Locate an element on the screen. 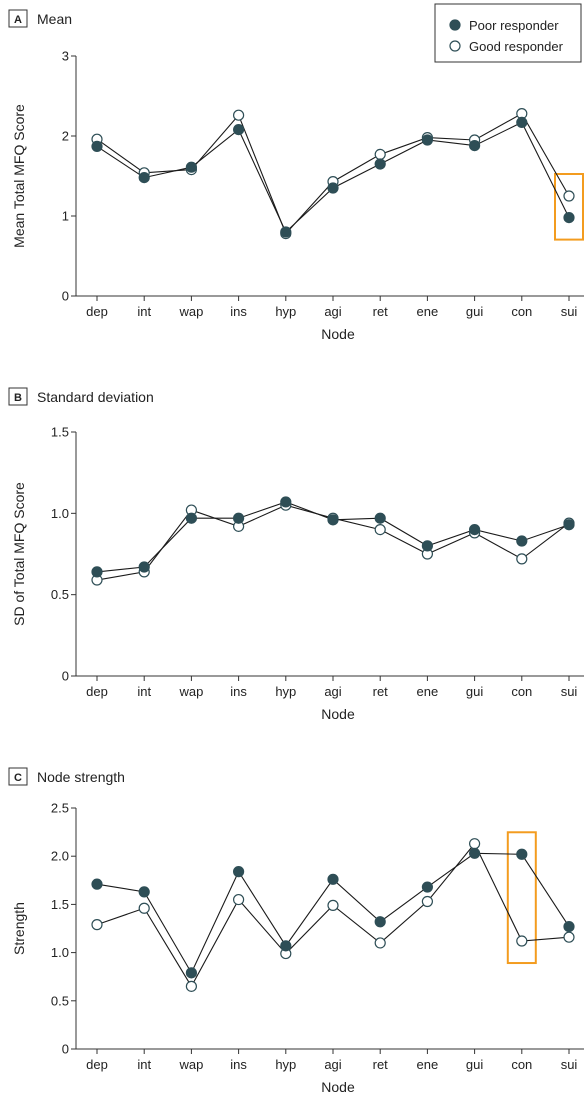  legend-box is located at coordinates (508, 33).